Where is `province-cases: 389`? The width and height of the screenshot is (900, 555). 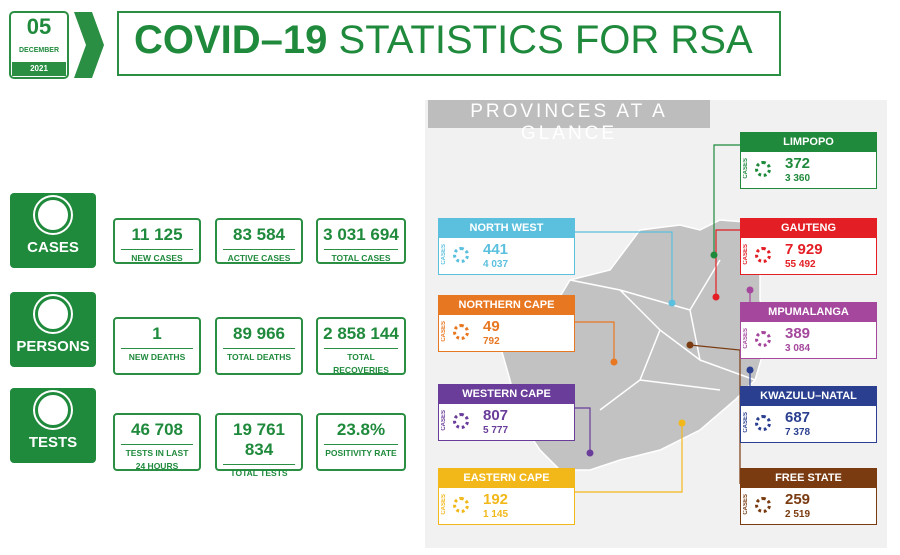
province-cases: 389 is located at coordinates (798, 333).